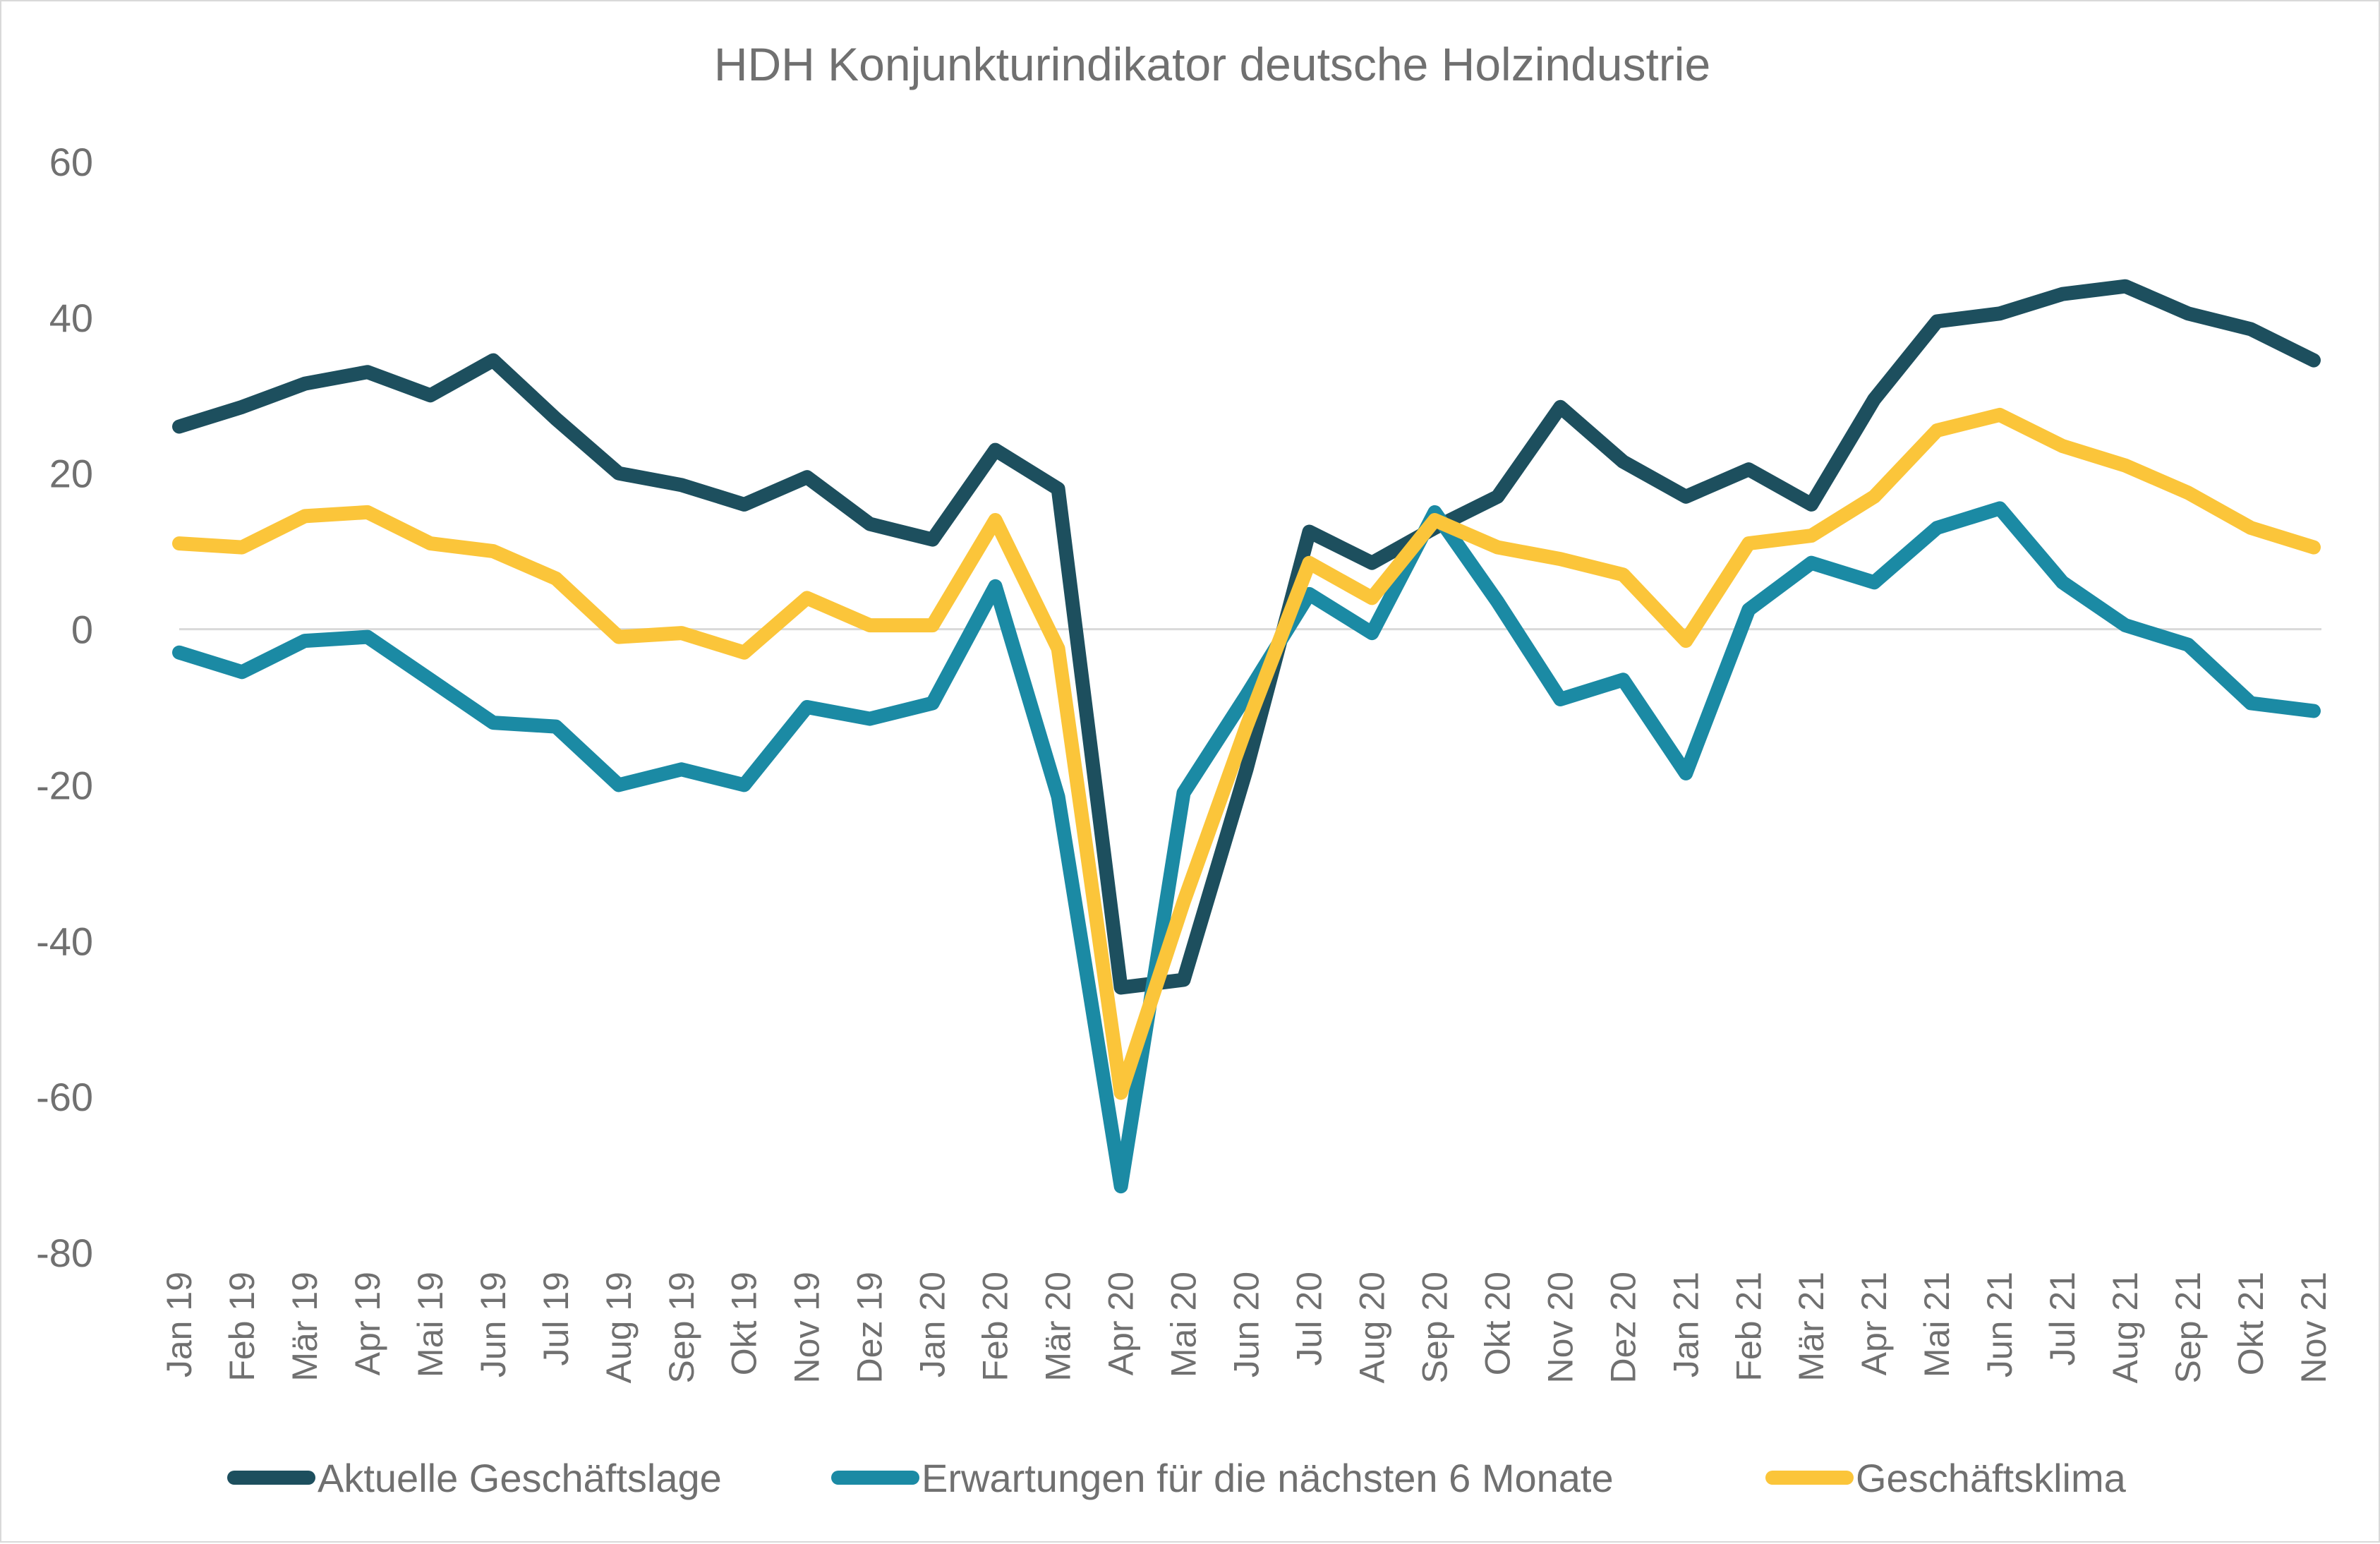  Describe the element at coordinates (933, 1324) in the screenshot. I see `x-tick-label: Jan 20` at that location.